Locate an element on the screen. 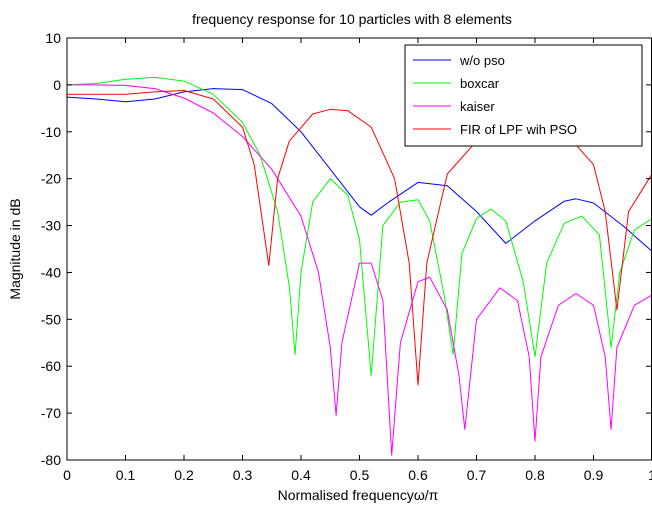 Image resolution: width=652 pixels, height=505 pixels. y-tick-label: 0 is located at coordinates (57, 85).